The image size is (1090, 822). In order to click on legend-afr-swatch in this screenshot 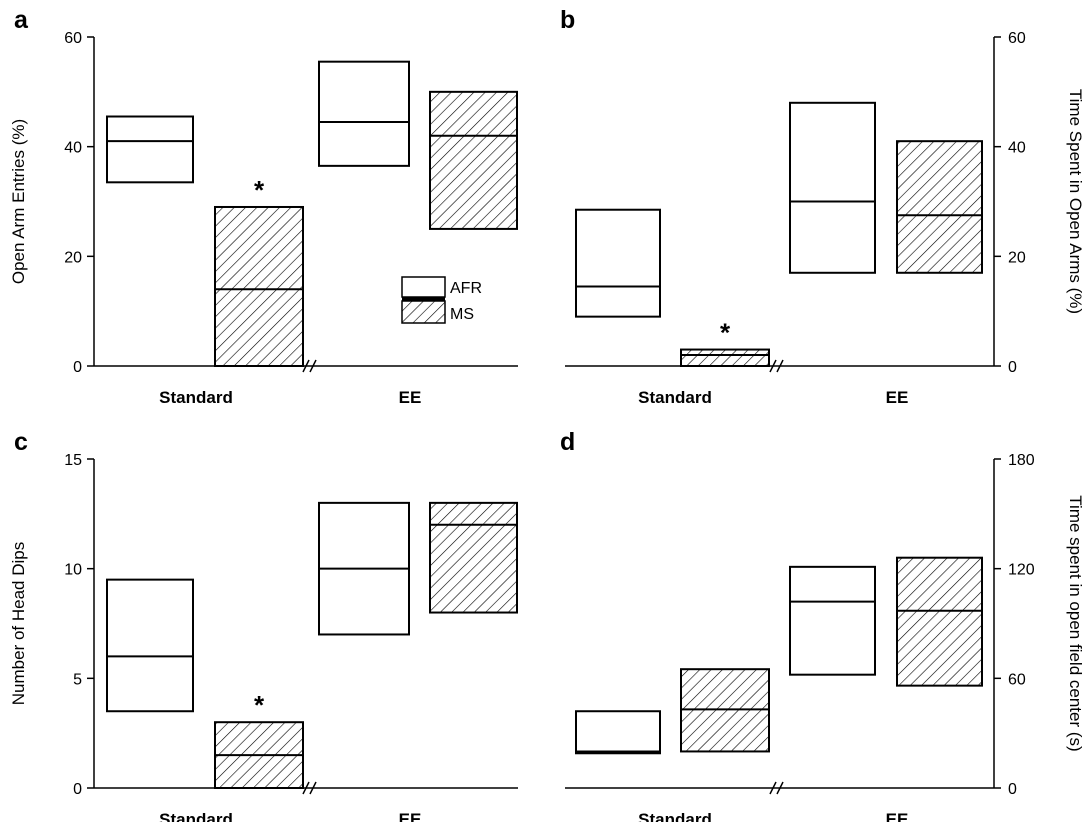, I will do `click(423, 287)`.